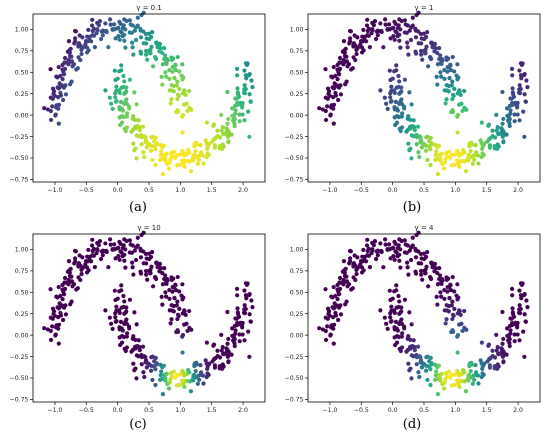 This screenshot has height=437, width=550. I want to click on chart-title: γ = 0.1, so click(149, 8).